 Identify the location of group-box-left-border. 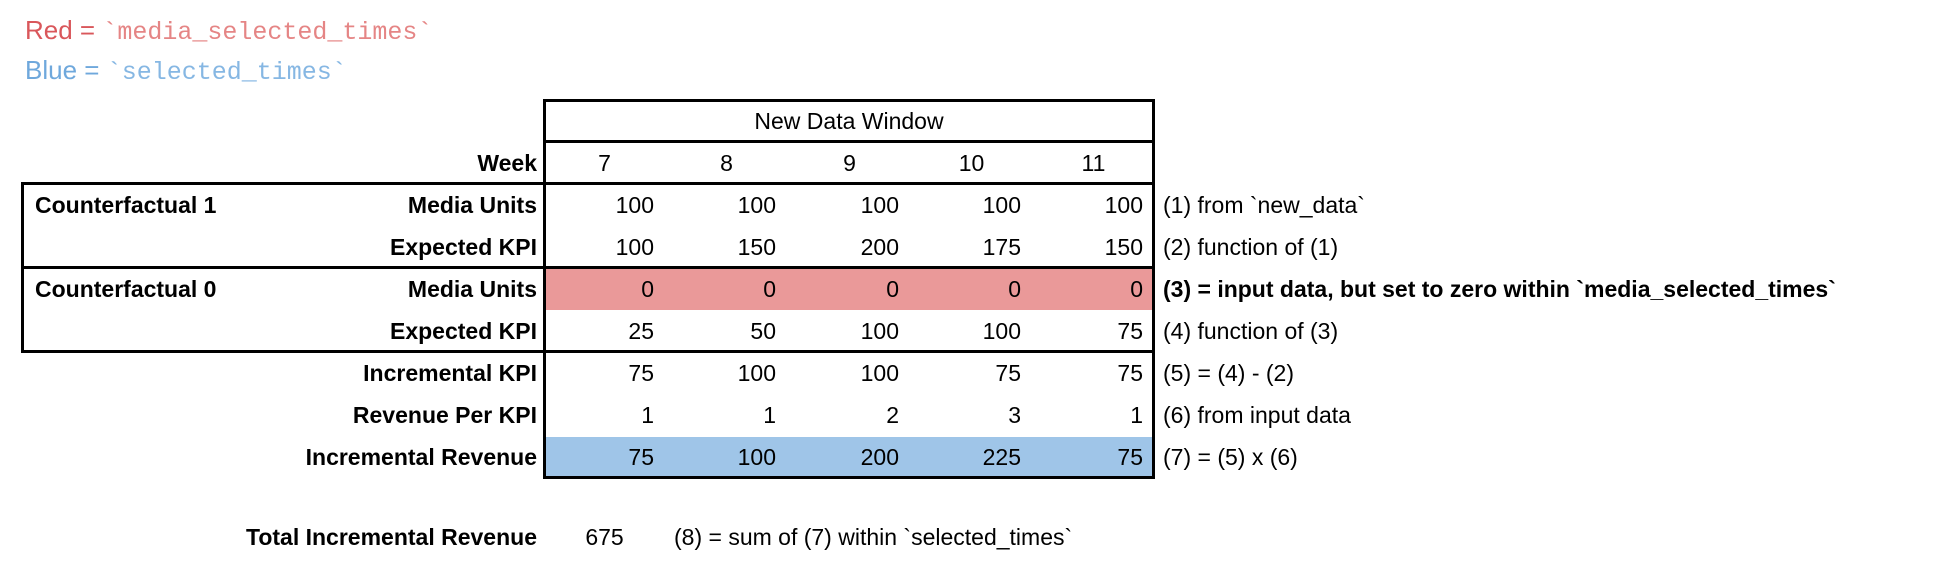
(22, 267).